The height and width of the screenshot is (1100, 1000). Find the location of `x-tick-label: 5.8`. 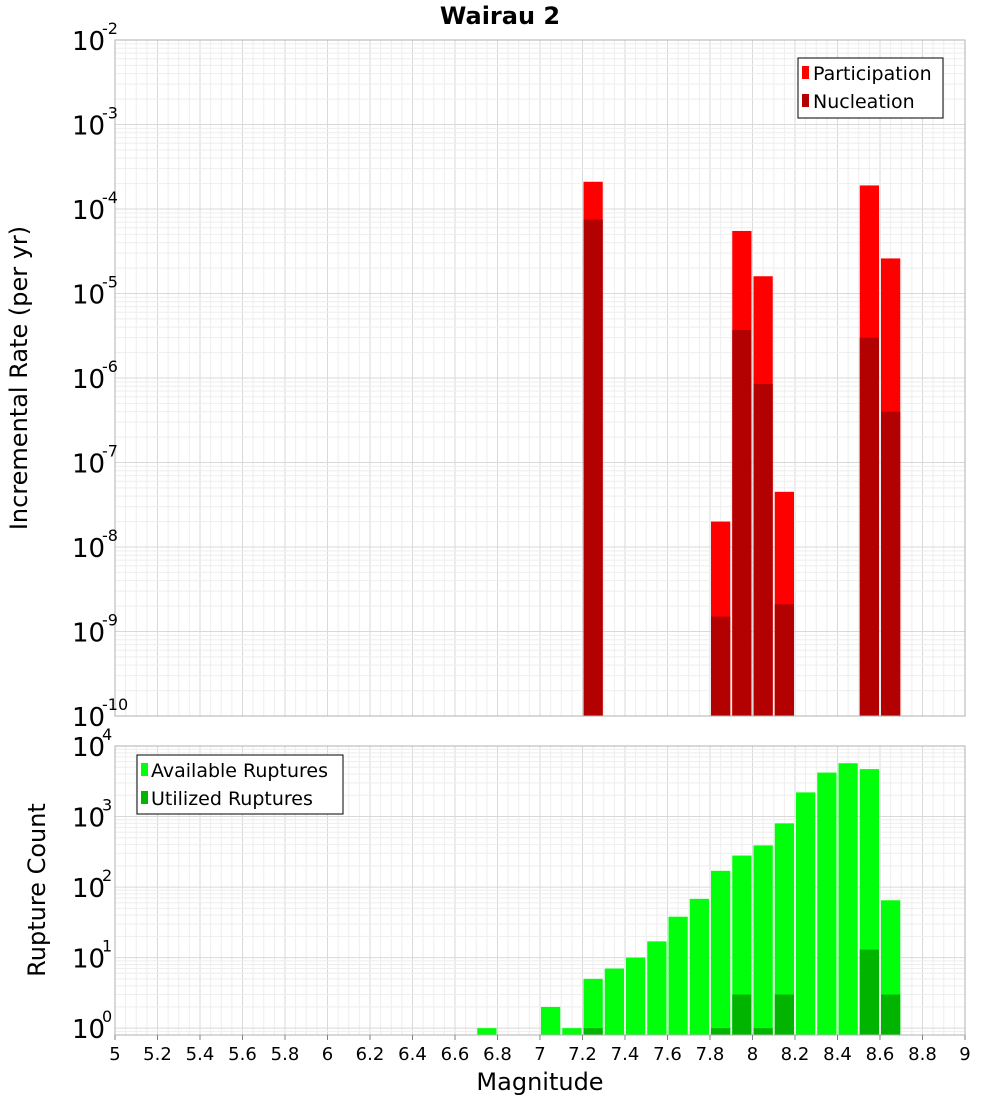

x-tick-label: 5.8 is located at coordinates (285, 1054).